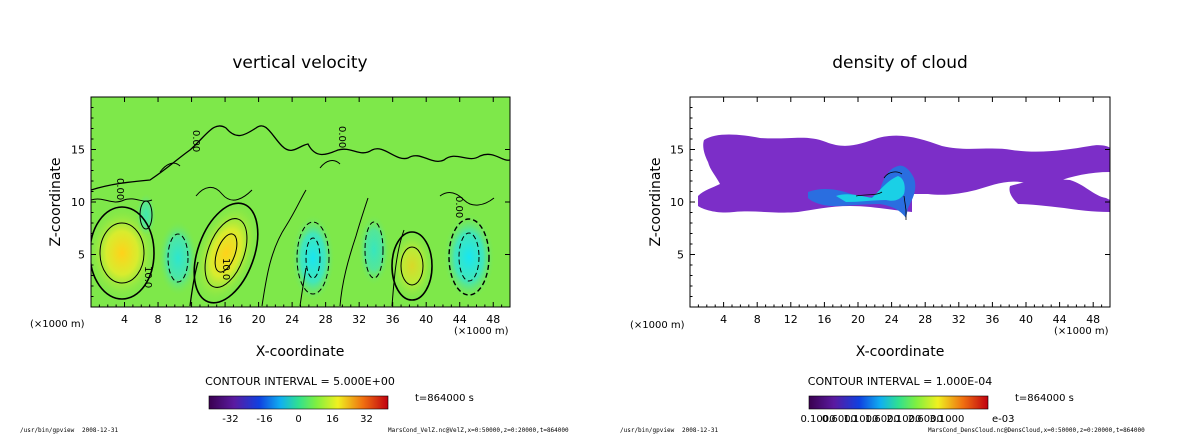 This screenshot has width=1200, height=434. I want to click on contour-label-1: 10.0, so click(147, 277).